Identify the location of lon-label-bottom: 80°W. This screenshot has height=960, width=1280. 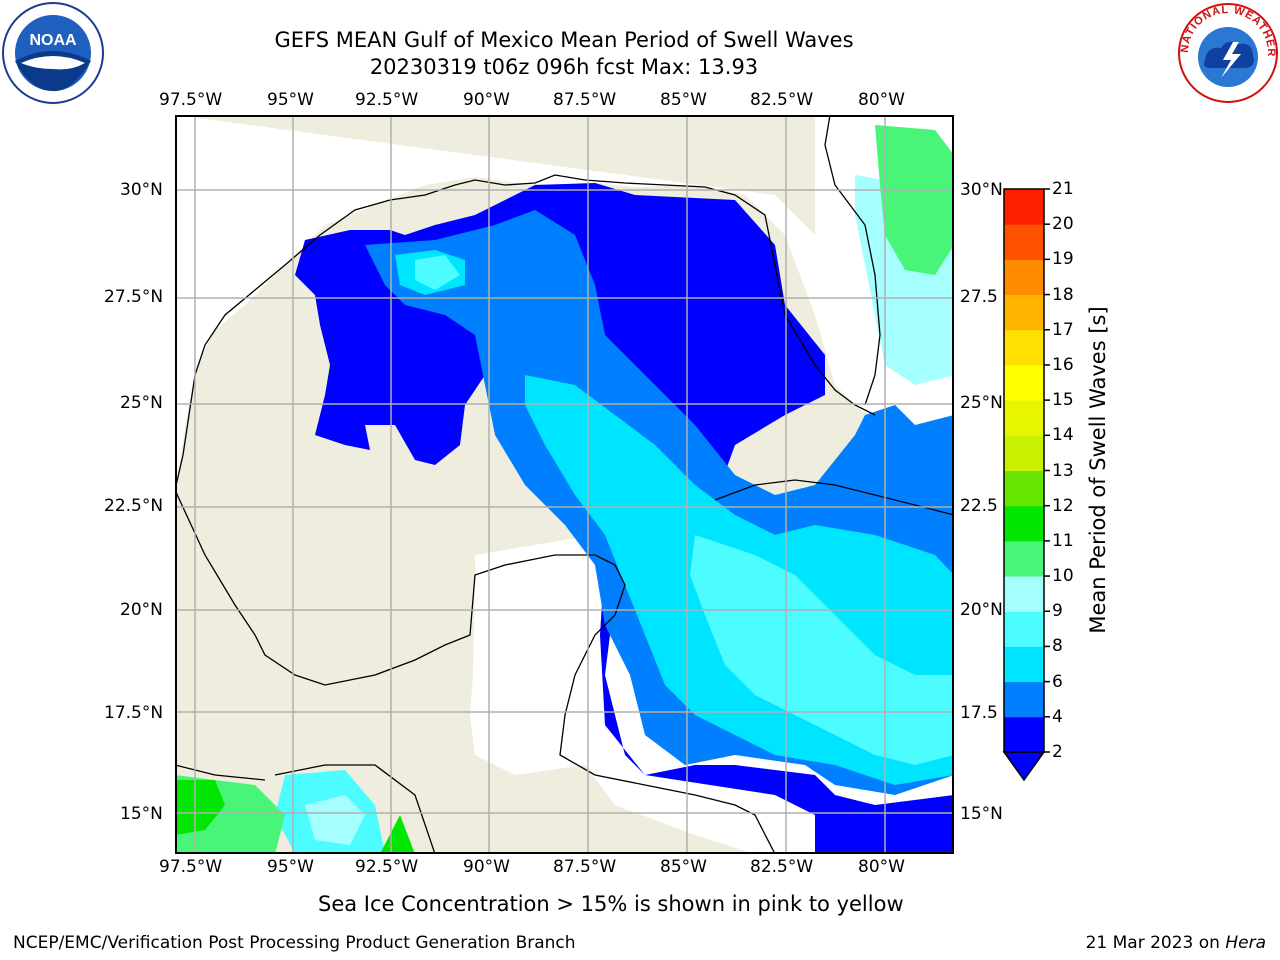
(881, 867).